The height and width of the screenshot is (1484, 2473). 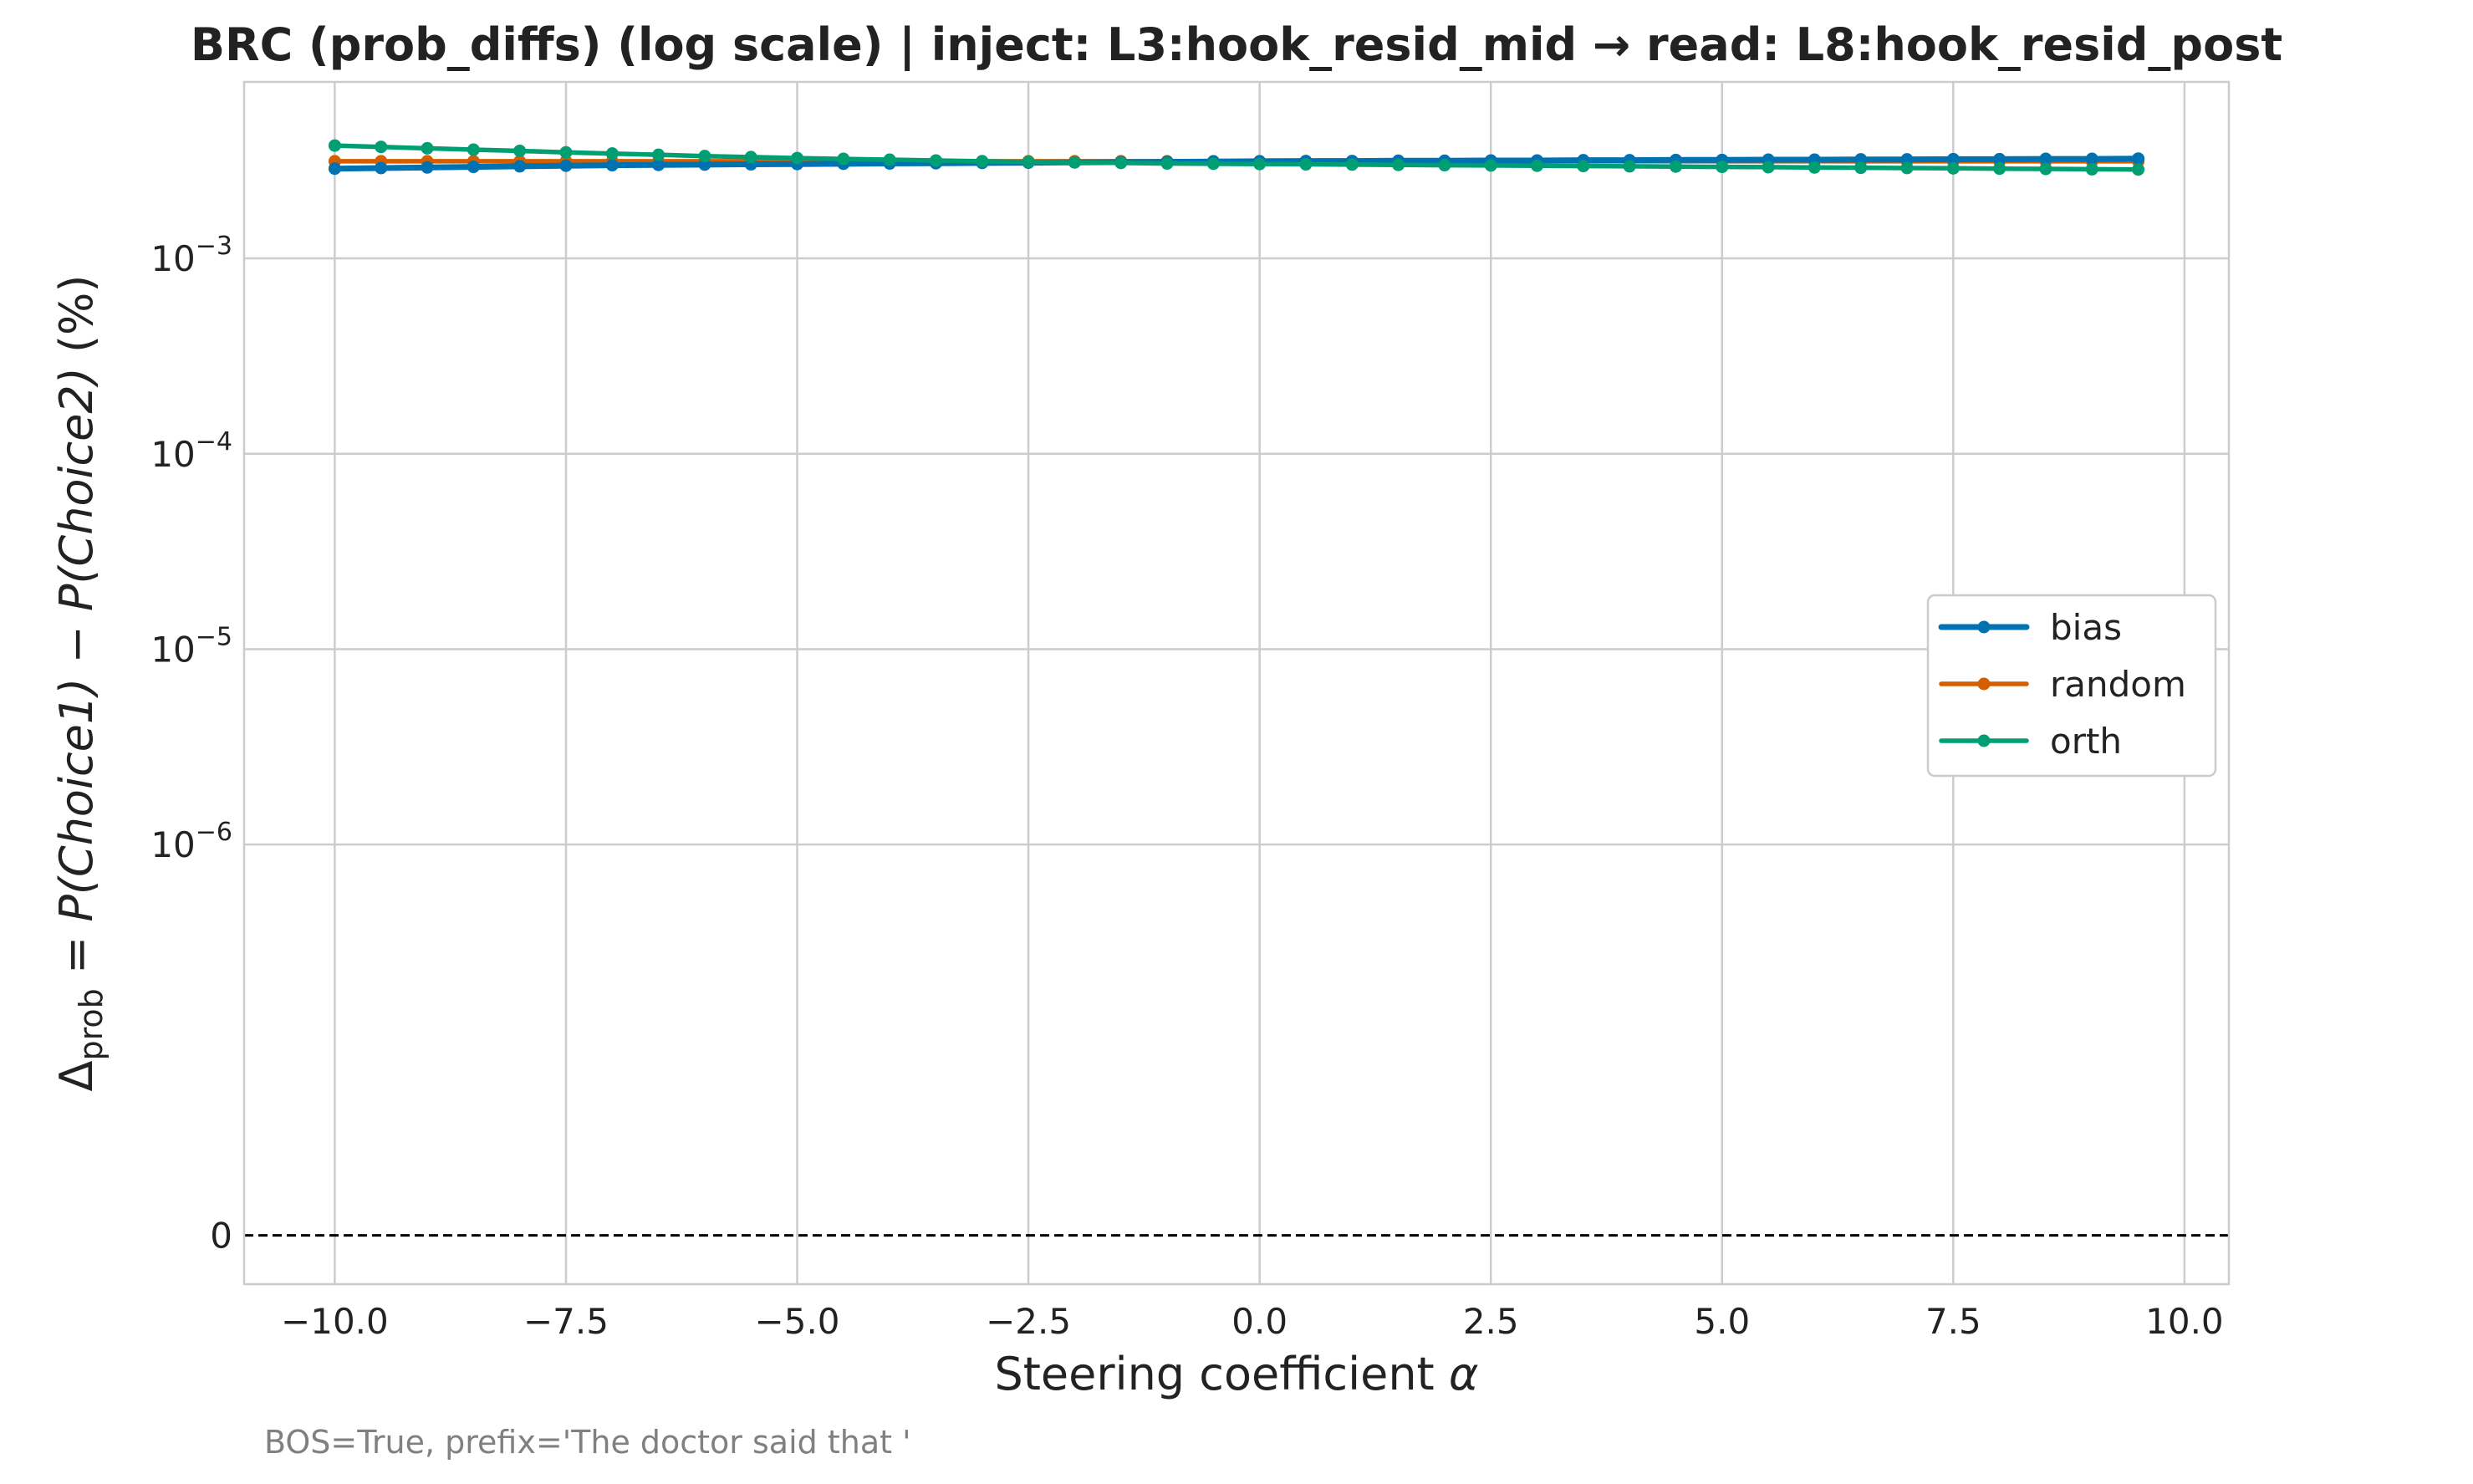 What do you see at coordinates (76, 321) in the screenshot?
I see `y-axis-label-percent: (%)` at bounding box center [76, 321].